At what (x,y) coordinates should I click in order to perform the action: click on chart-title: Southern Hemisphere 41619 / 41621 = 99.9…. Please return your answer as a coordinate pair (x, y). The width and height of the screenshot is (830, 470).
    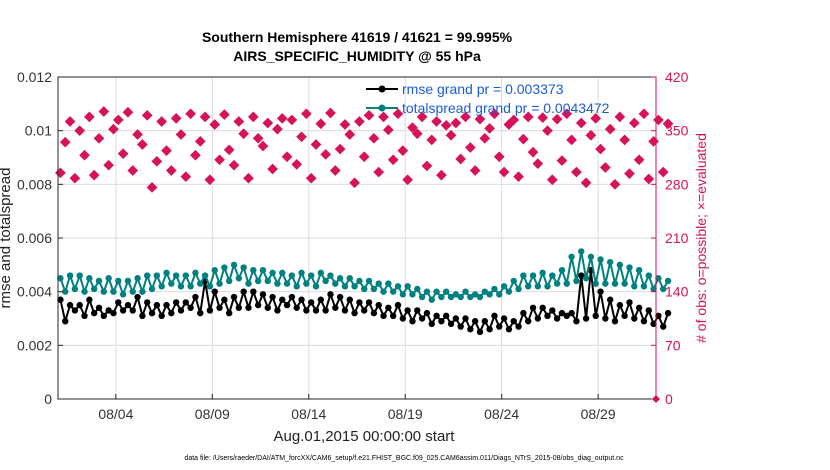
    Looking at the image, I should click on (357, 37).